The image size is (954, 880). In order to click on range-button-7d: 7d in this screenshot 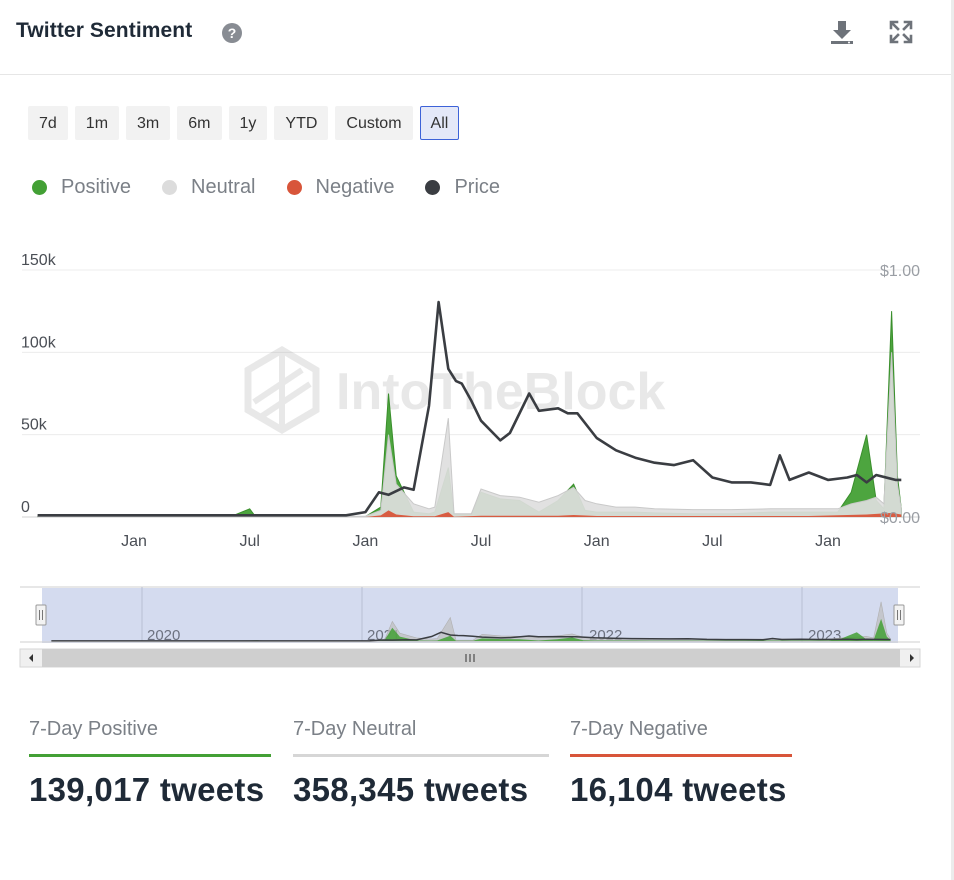, I will do `click(48, 123)`.